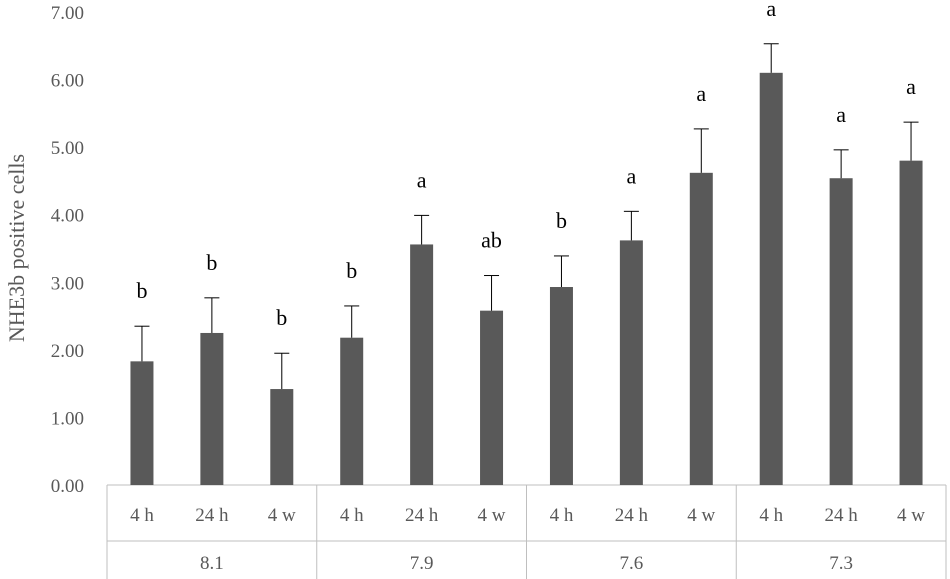 This screenshot has width=950, height=579. Describe the element at coordinates (422, 563) in the screenshot. I see `group-label: 7.9` at that location.